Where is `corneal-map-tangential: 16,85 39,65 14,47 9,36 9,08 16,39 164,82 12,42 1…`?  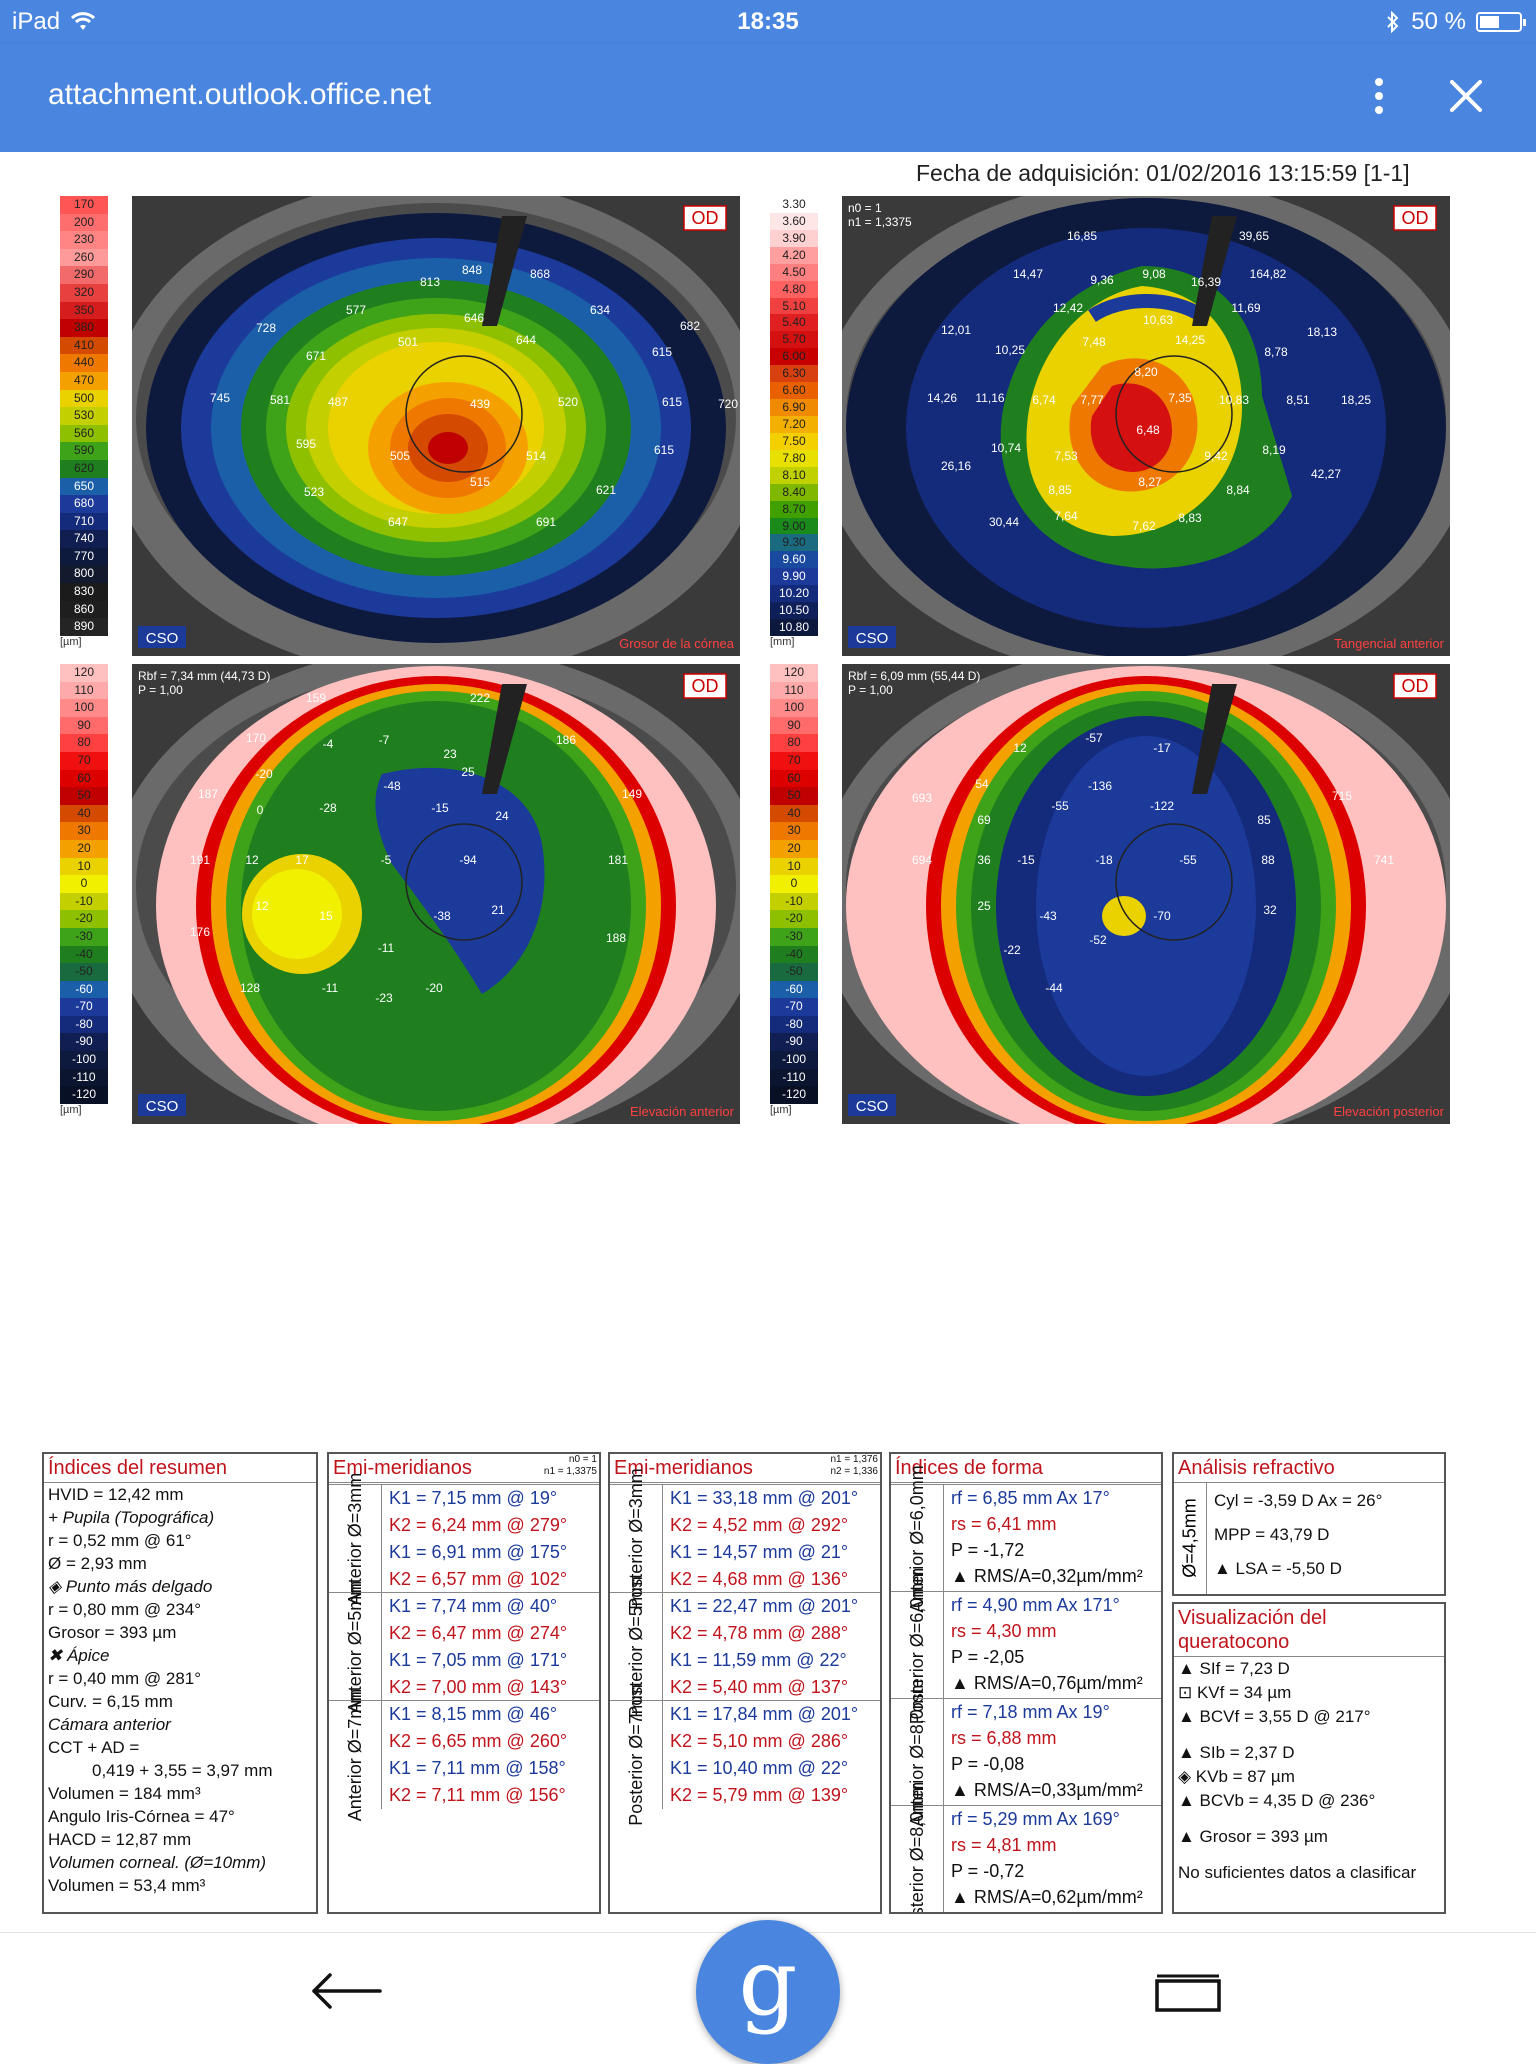 corneal-map-tangential: 16,85 39,65 14,47 9,36 9,08 16,39 164,82 12,42 1… is located at coordinates (1146, 426).